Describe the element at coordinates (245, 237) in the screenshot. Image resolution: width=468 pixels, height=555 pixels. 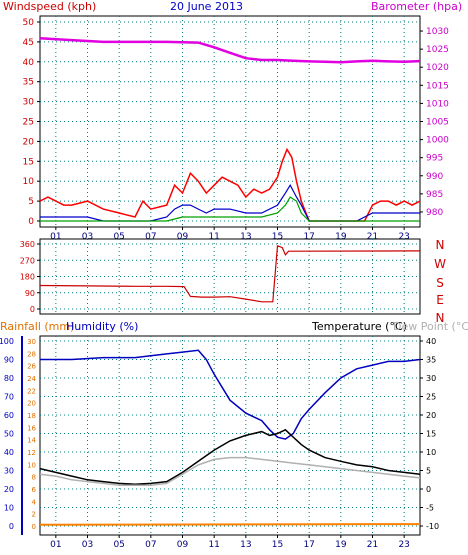
I see `wind-panel-xtick-label: 13` at that location.